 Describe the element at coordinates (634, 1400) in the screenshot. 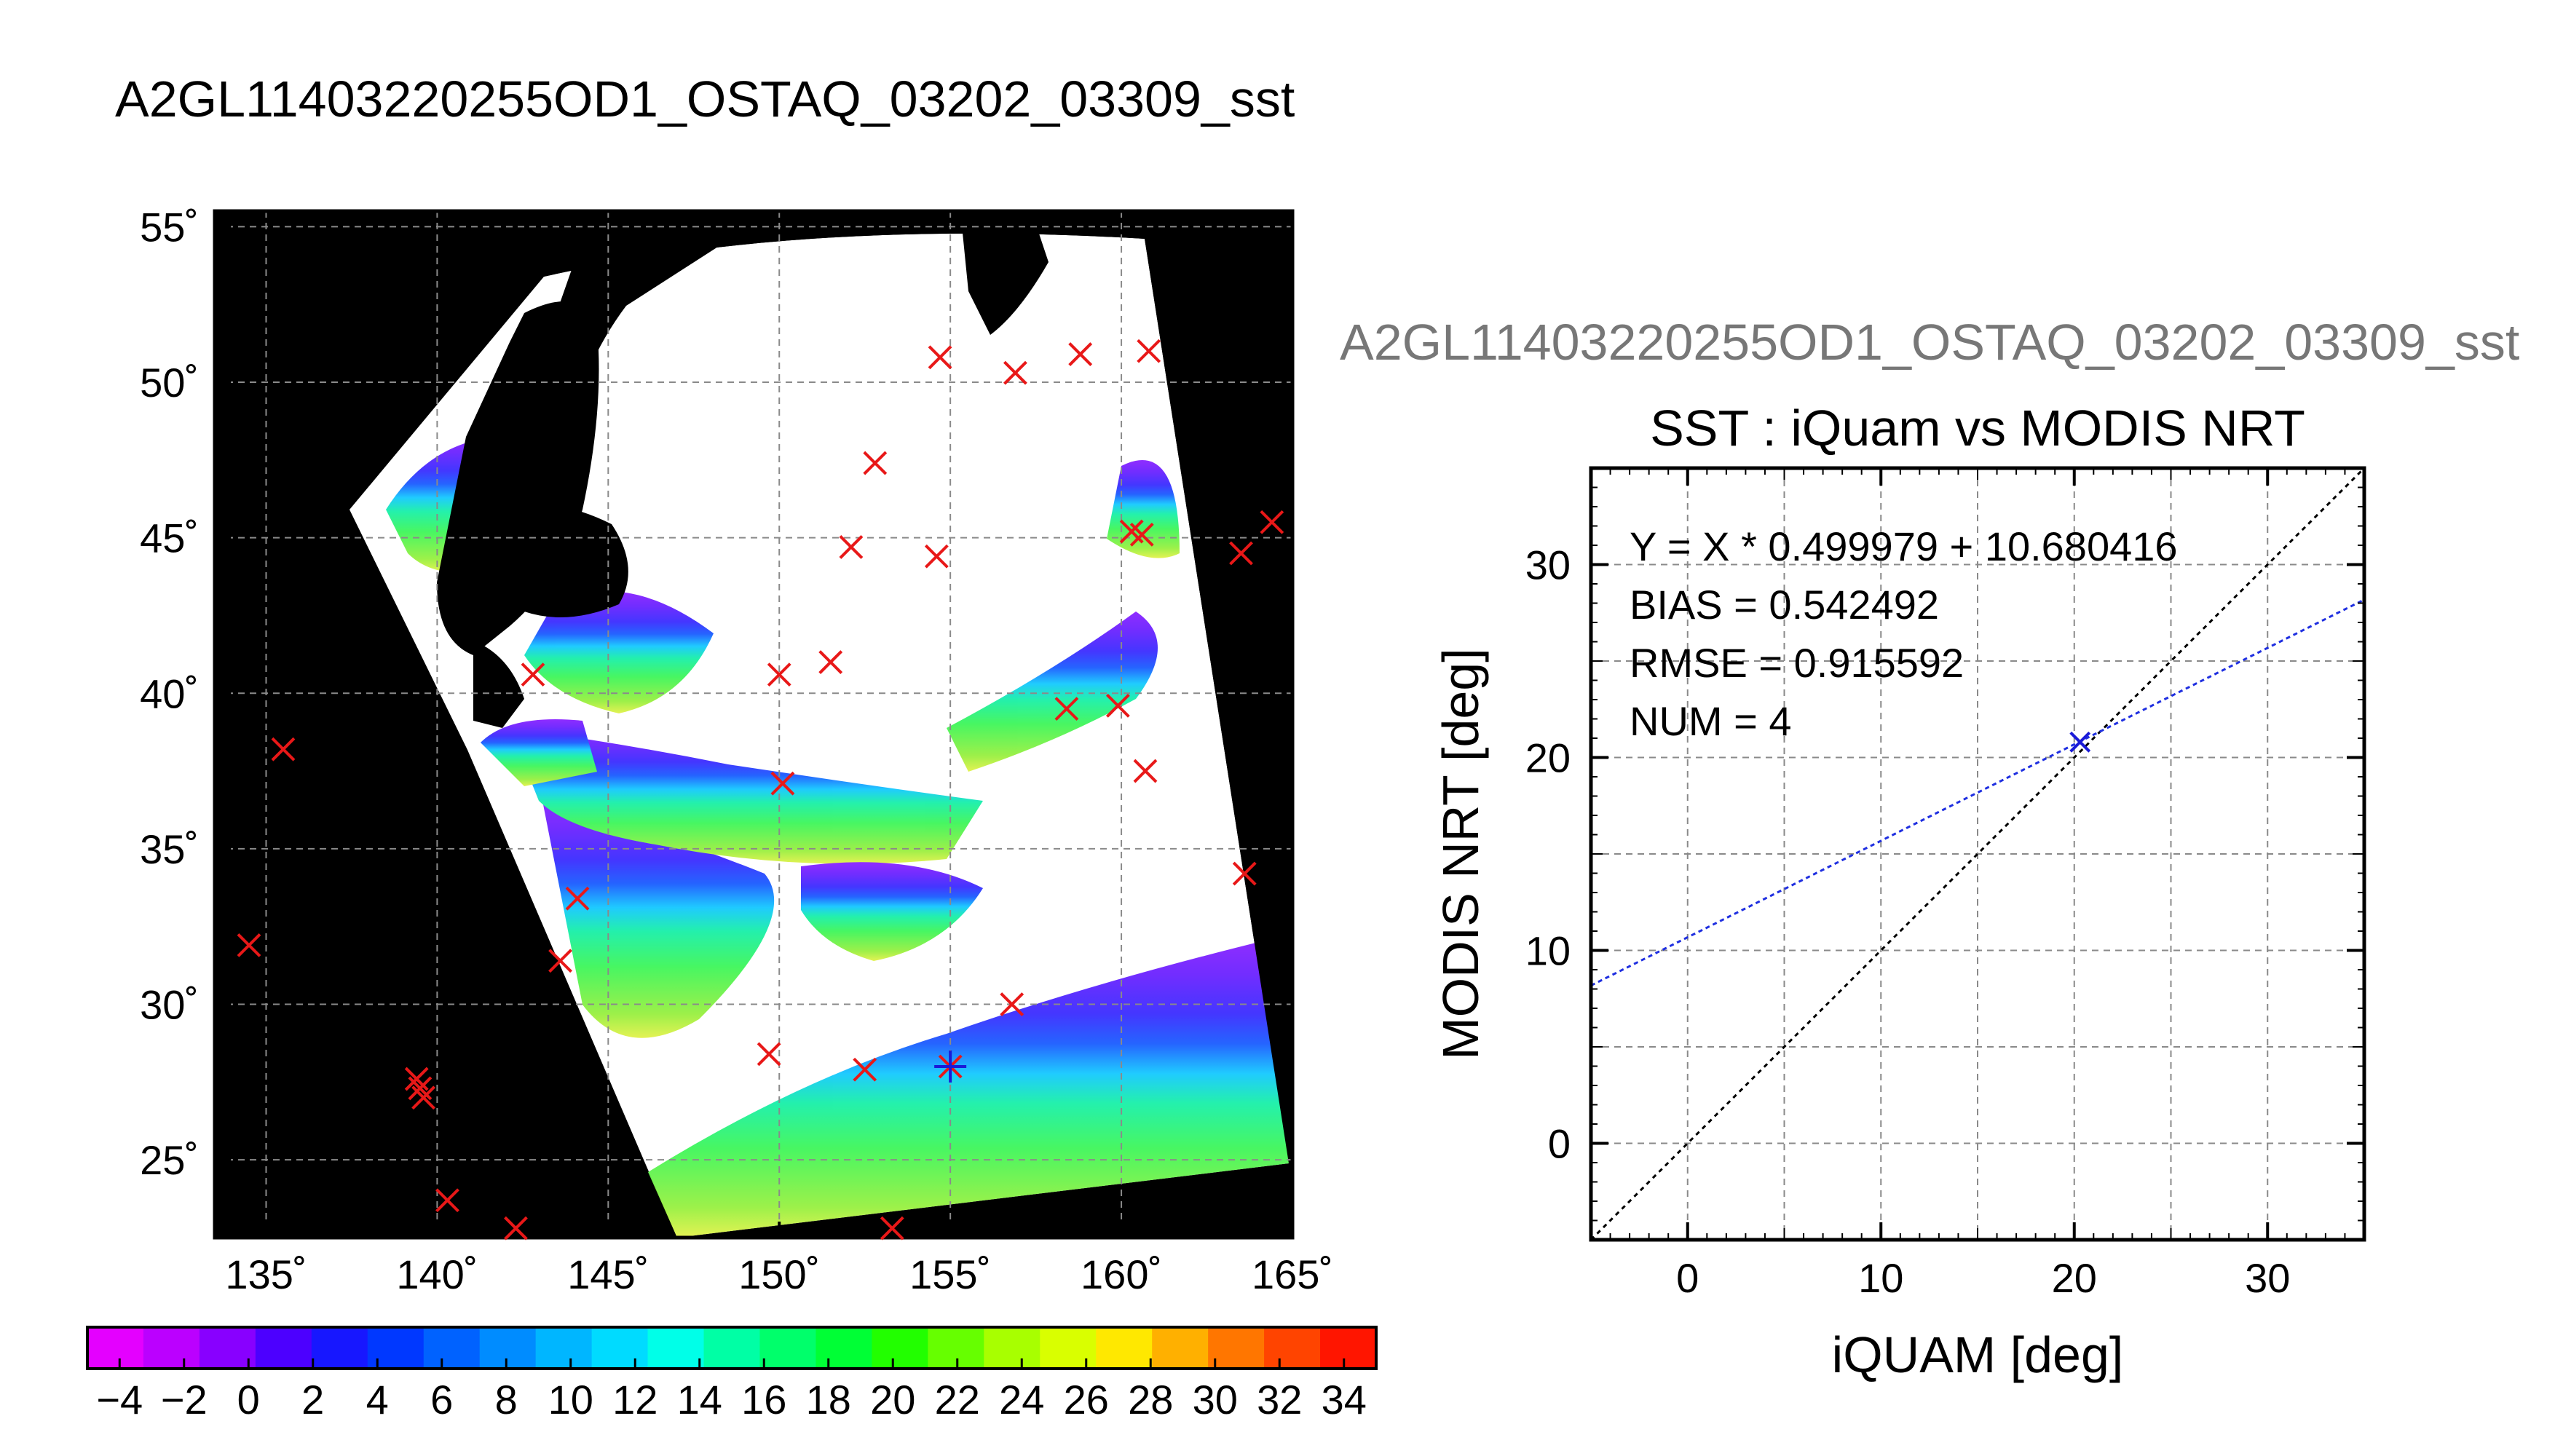

I see `colorbar-tick-label: 12` at that location.